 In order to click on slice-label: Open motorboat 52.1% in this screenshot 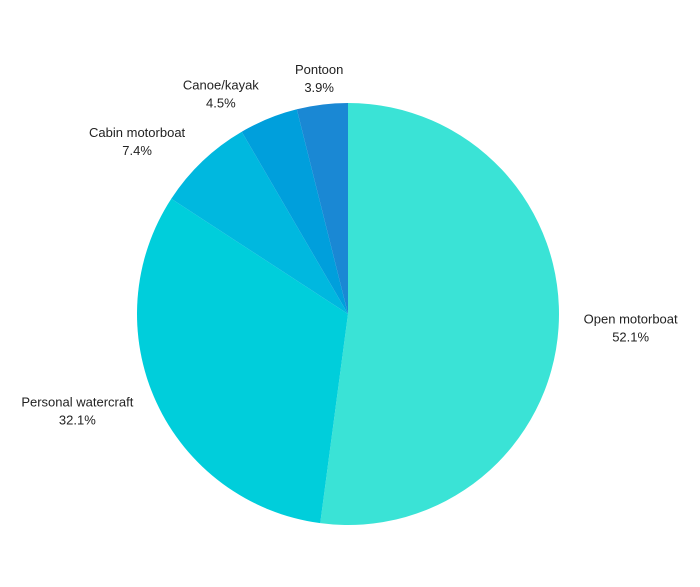, I will do `click(631, 328)`.